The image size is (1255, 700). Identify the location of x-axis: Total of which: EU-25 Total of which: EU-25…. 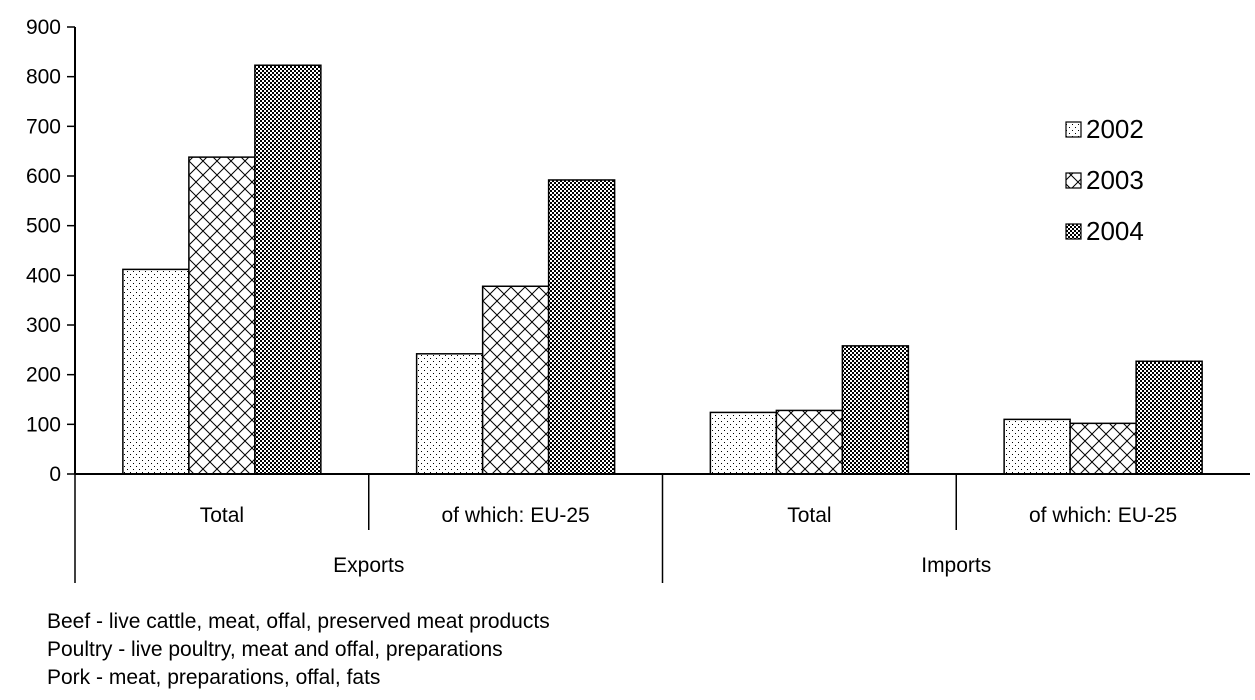
(662, 528).